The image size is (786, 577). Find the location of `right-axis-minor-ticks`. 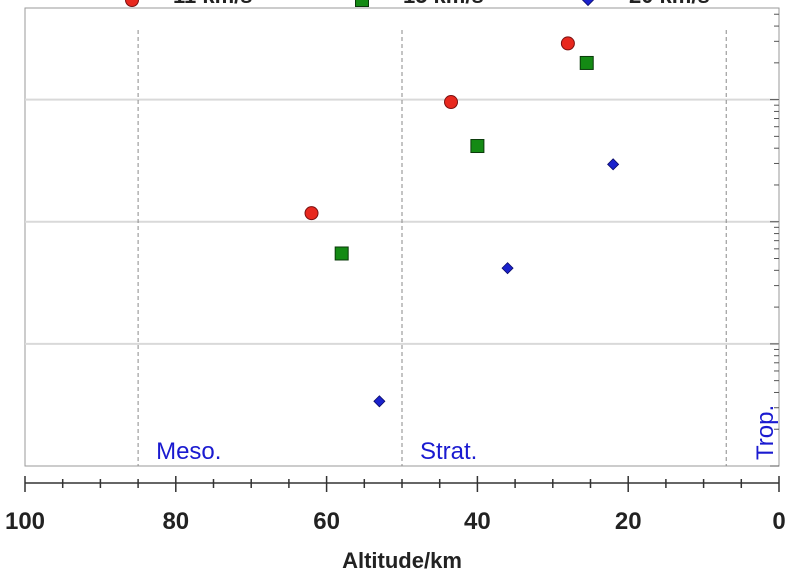

right-axis-minor-ticks is located at coordinates (774, 240).